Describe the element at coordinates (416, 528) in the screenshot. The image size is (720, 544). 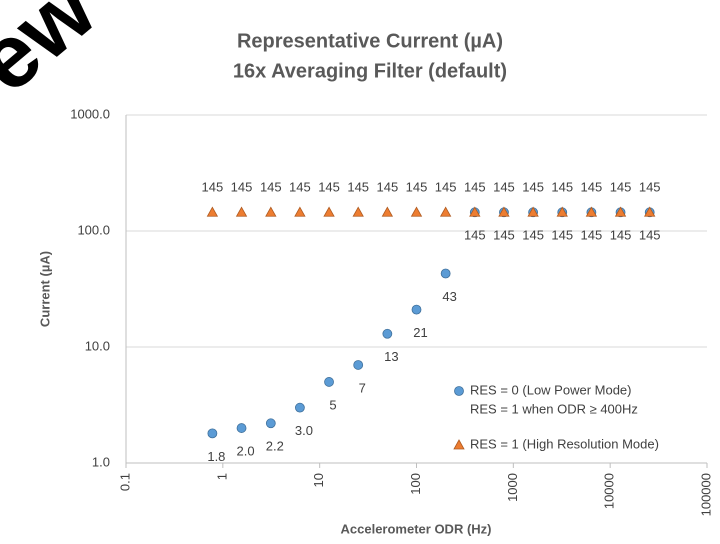
I see `x-axis-title: Accelerometer ODR (Hz)` at that location.